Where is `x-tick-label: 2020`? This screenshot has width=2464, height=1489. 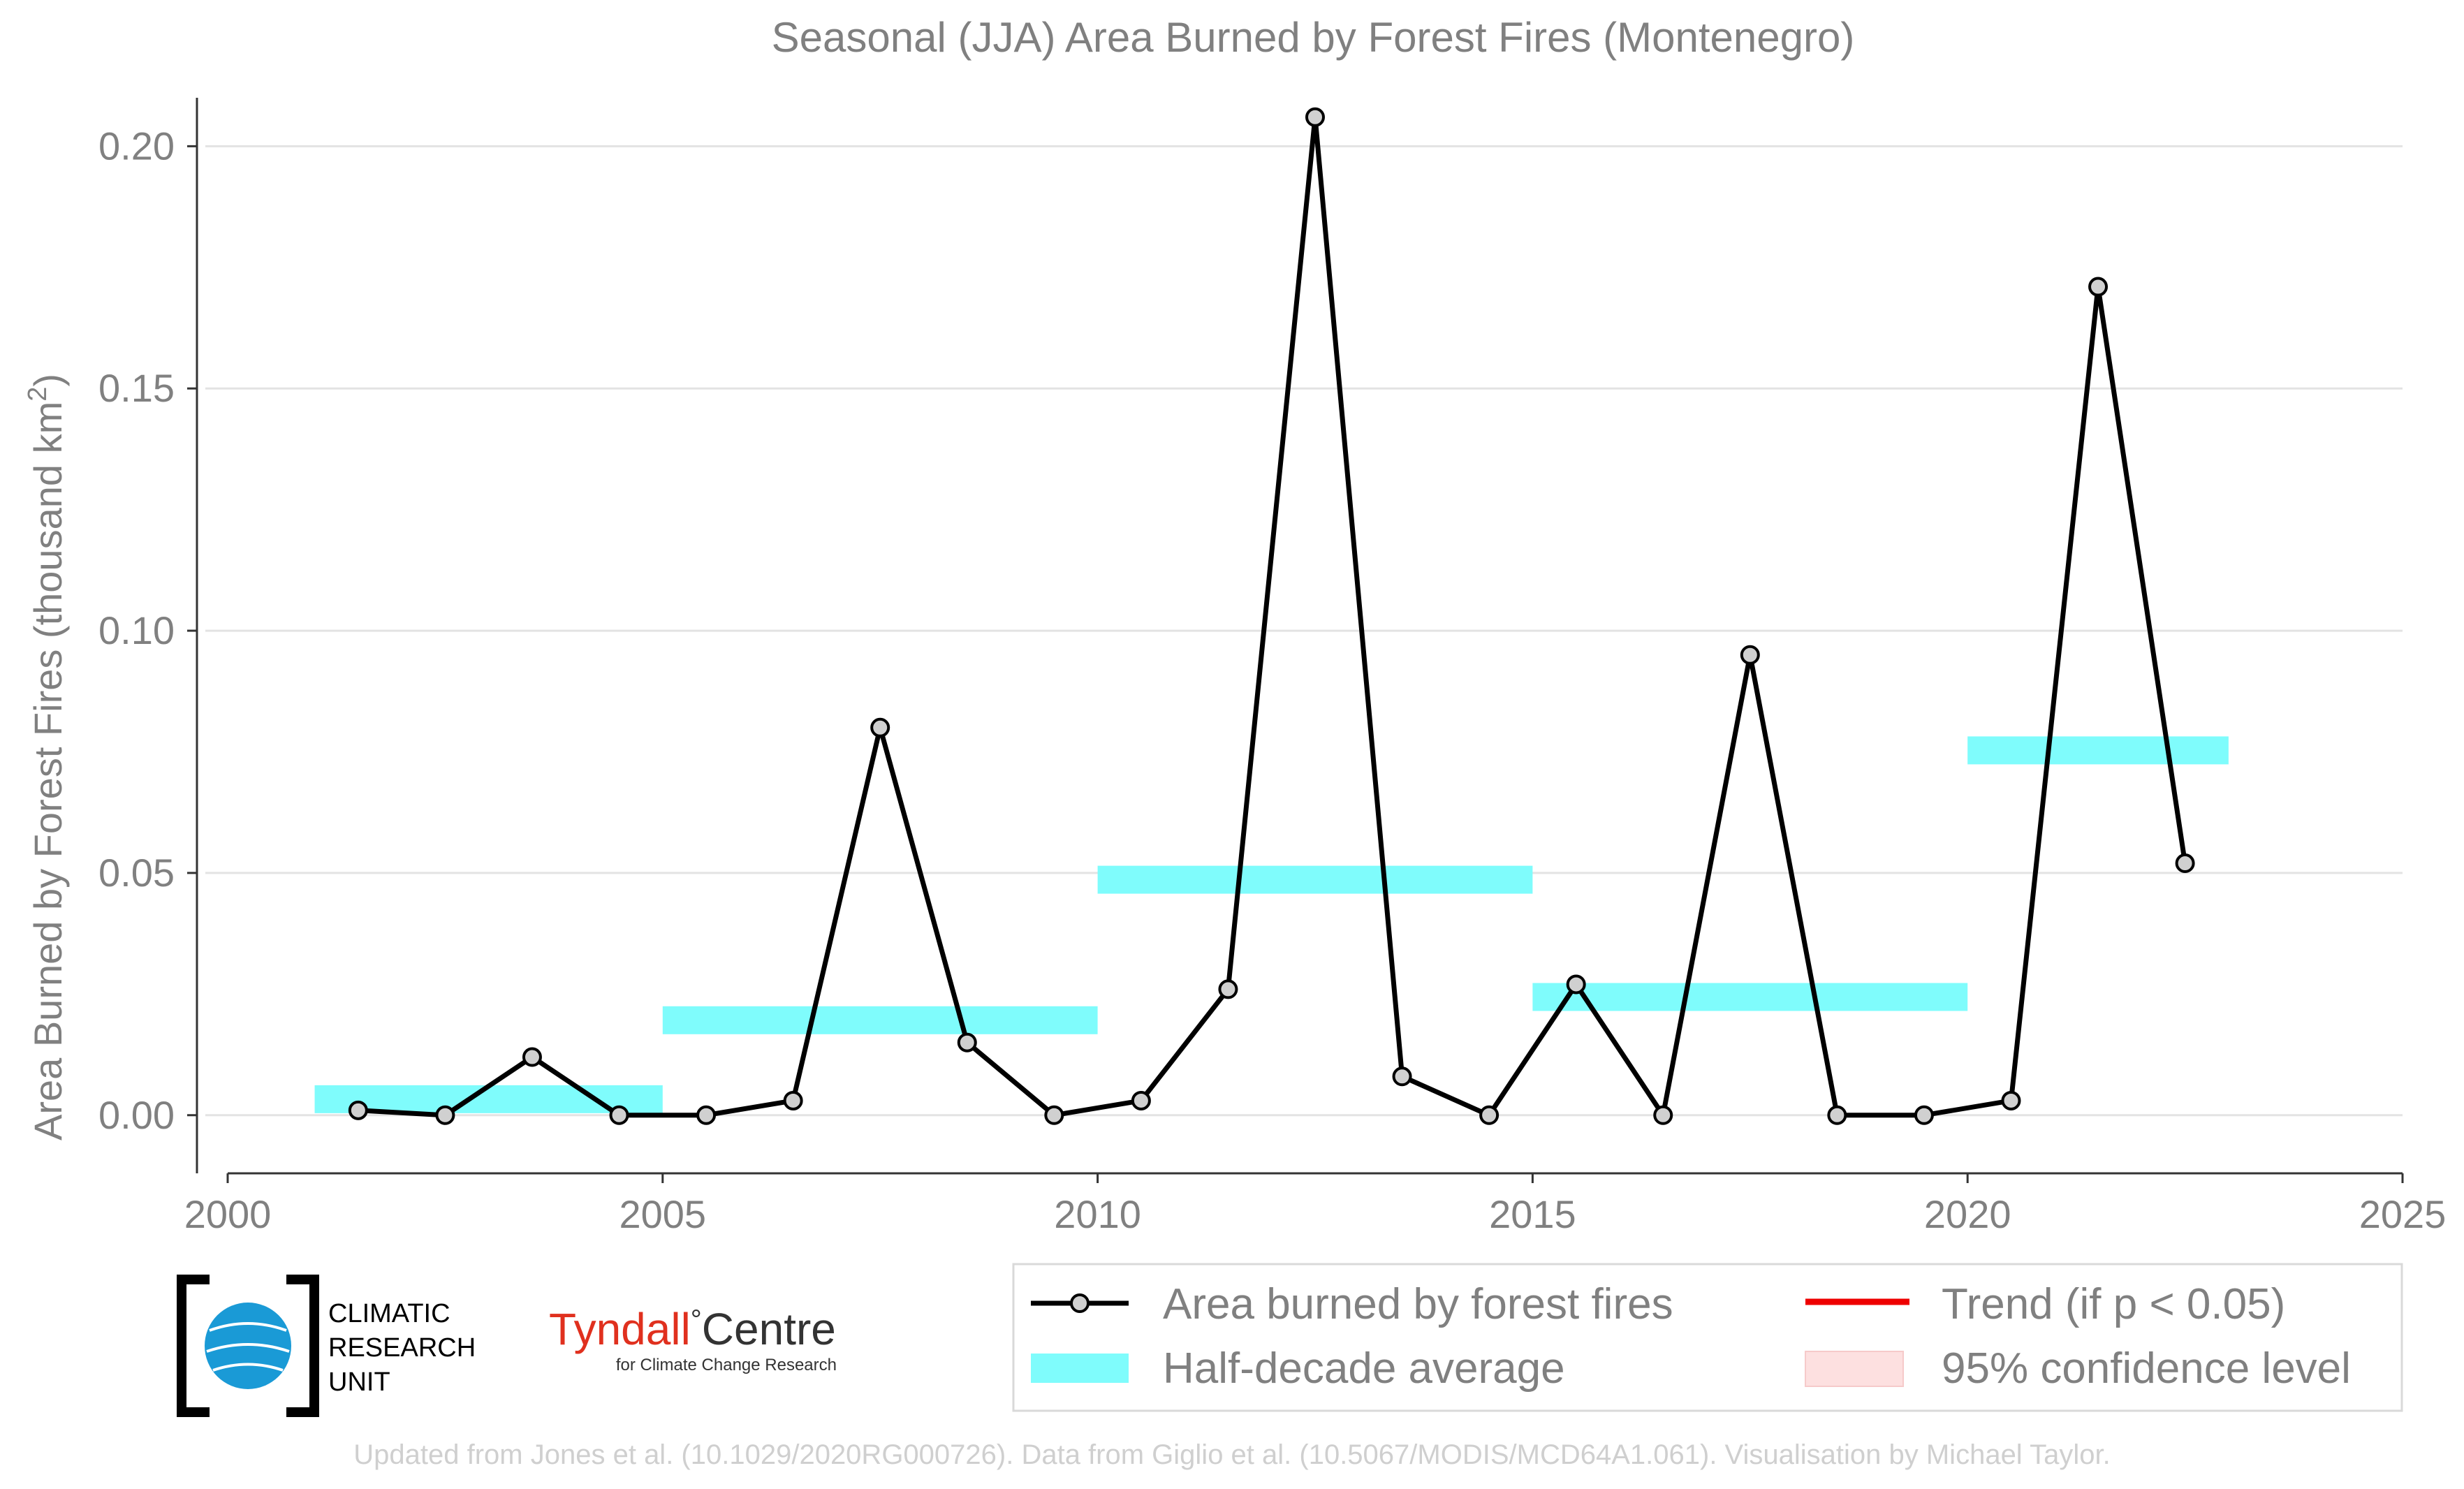
x-tick-label: 2020 is located at coordinates (1967, 1214).